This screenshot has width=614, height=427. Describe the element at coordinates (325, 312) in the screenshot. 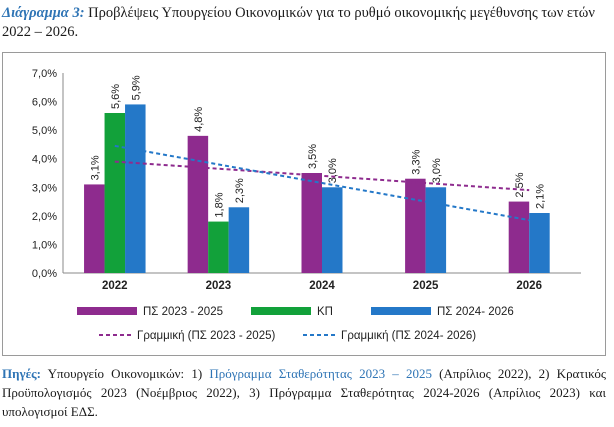

I see `legend-label: ΚΠ` at that location.